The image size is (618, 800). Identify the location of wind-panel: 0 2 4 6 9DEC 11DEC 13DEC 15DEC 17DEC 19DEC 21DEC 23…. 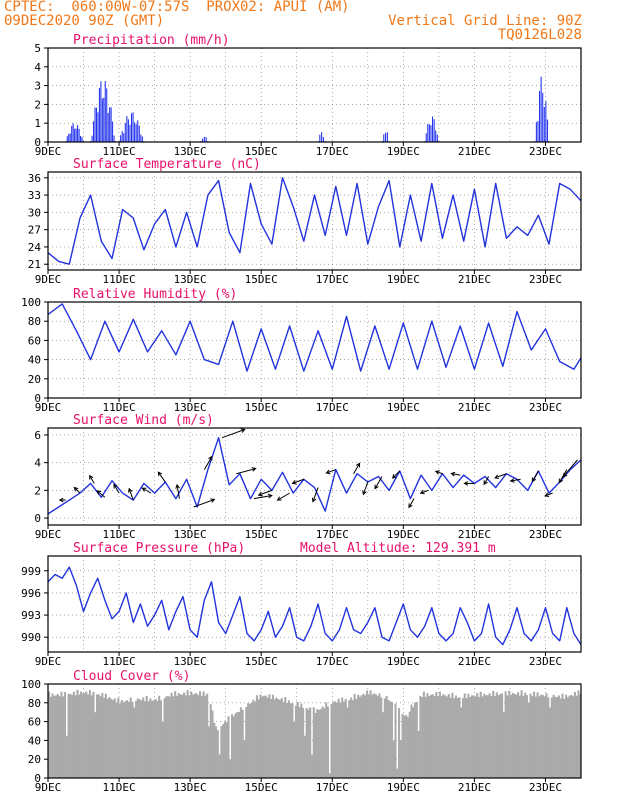
(308, 477).